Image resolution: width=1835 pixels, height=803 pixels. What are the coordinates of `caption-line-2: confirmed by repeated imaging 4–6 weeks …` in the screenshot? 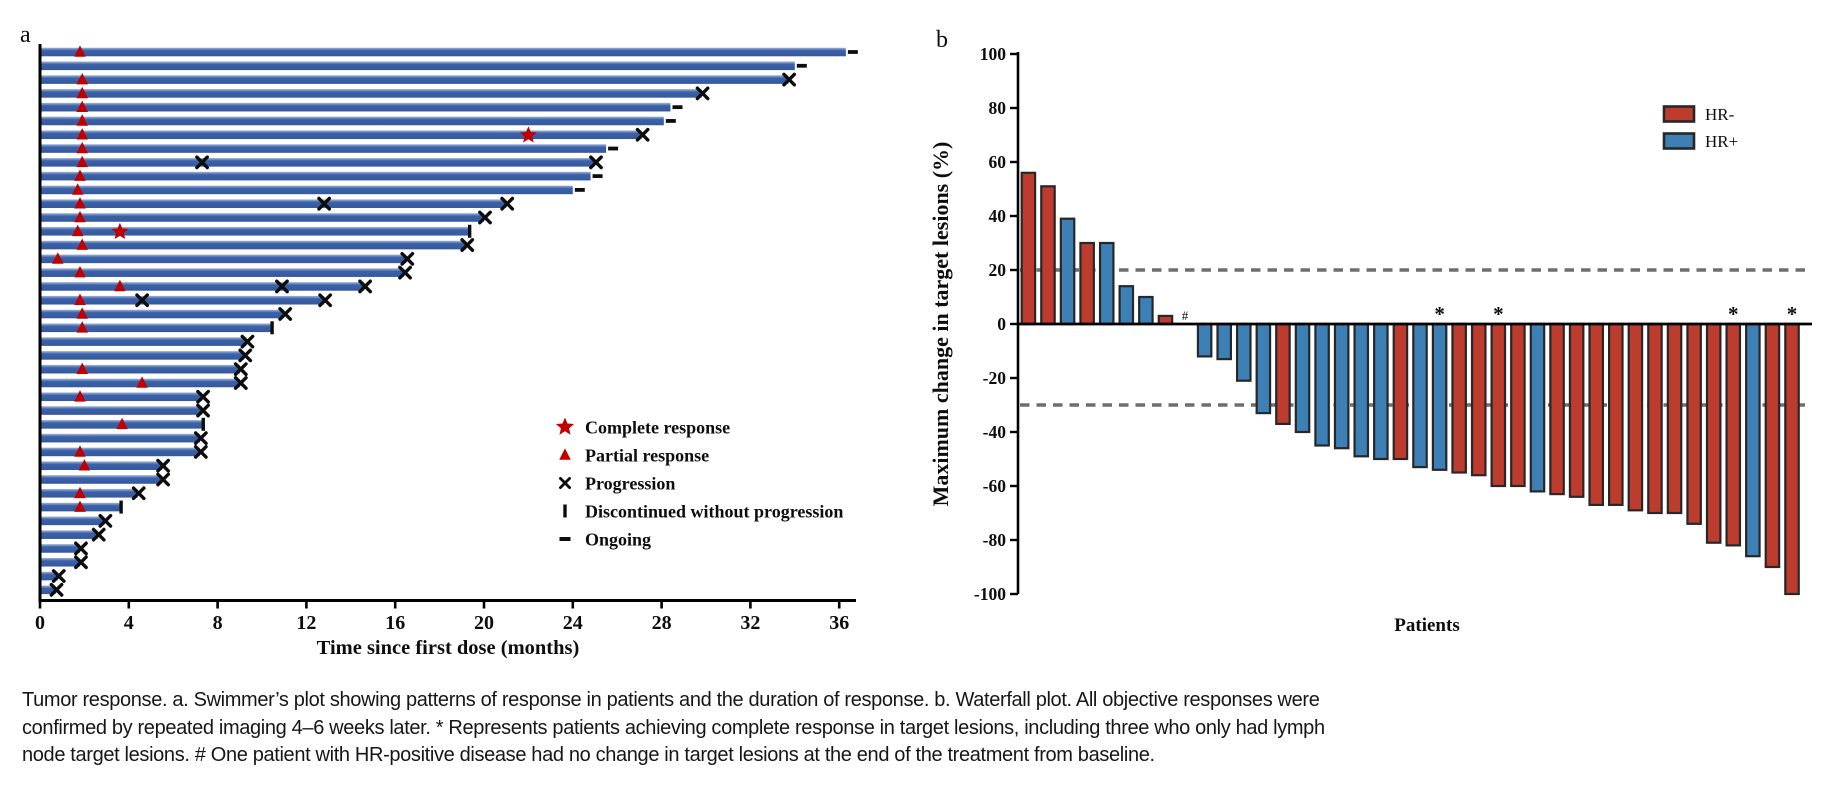 It's located at (673, 727).